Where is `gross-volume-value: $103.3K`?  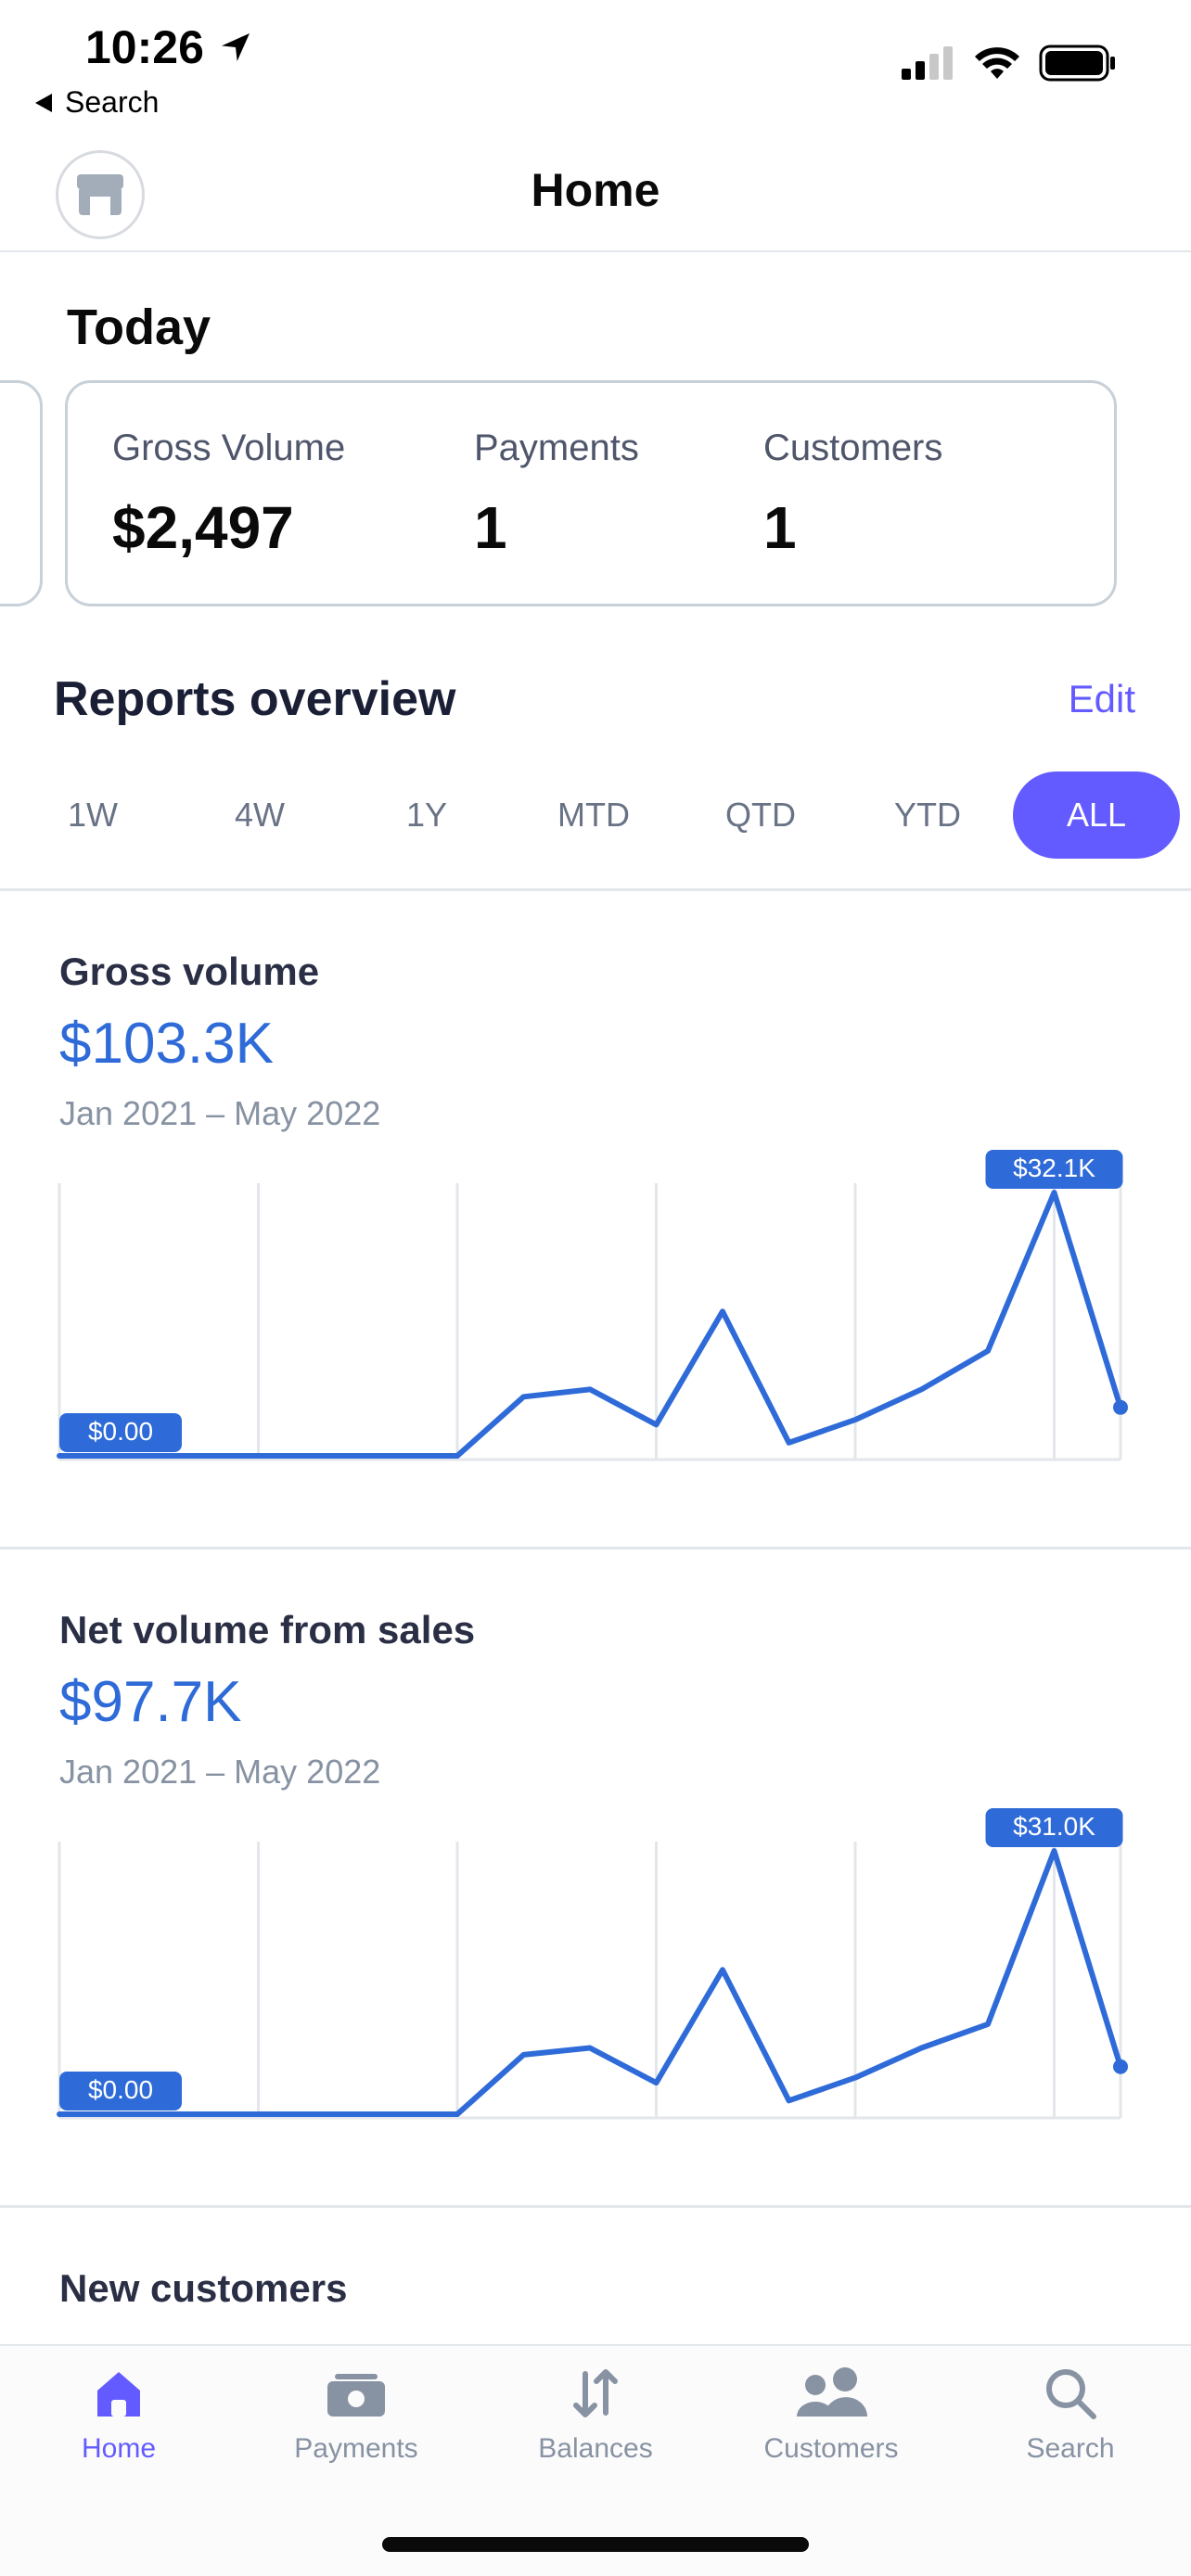 gross-volume-value: $103.3K is located at coordinates (166, 1044).